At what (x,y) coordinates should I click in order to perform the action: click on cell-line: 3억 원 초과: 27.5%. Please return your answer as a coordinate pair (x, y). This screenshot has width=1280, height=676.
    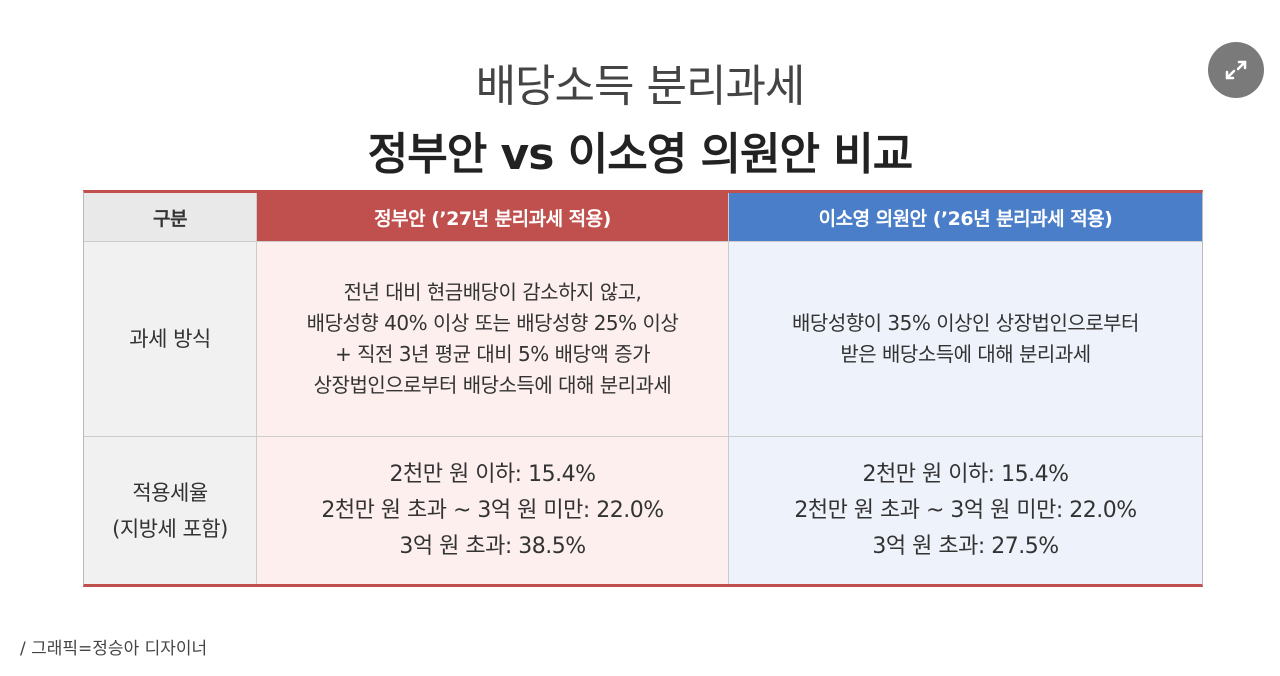
    Looking at the image, I should click on (965, 546).